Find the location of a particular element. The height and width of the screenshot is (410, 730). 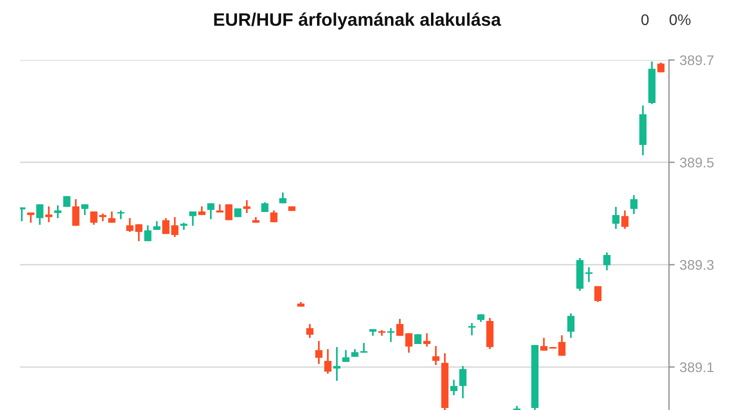

text: 0 is located at coordinates (645, 20).